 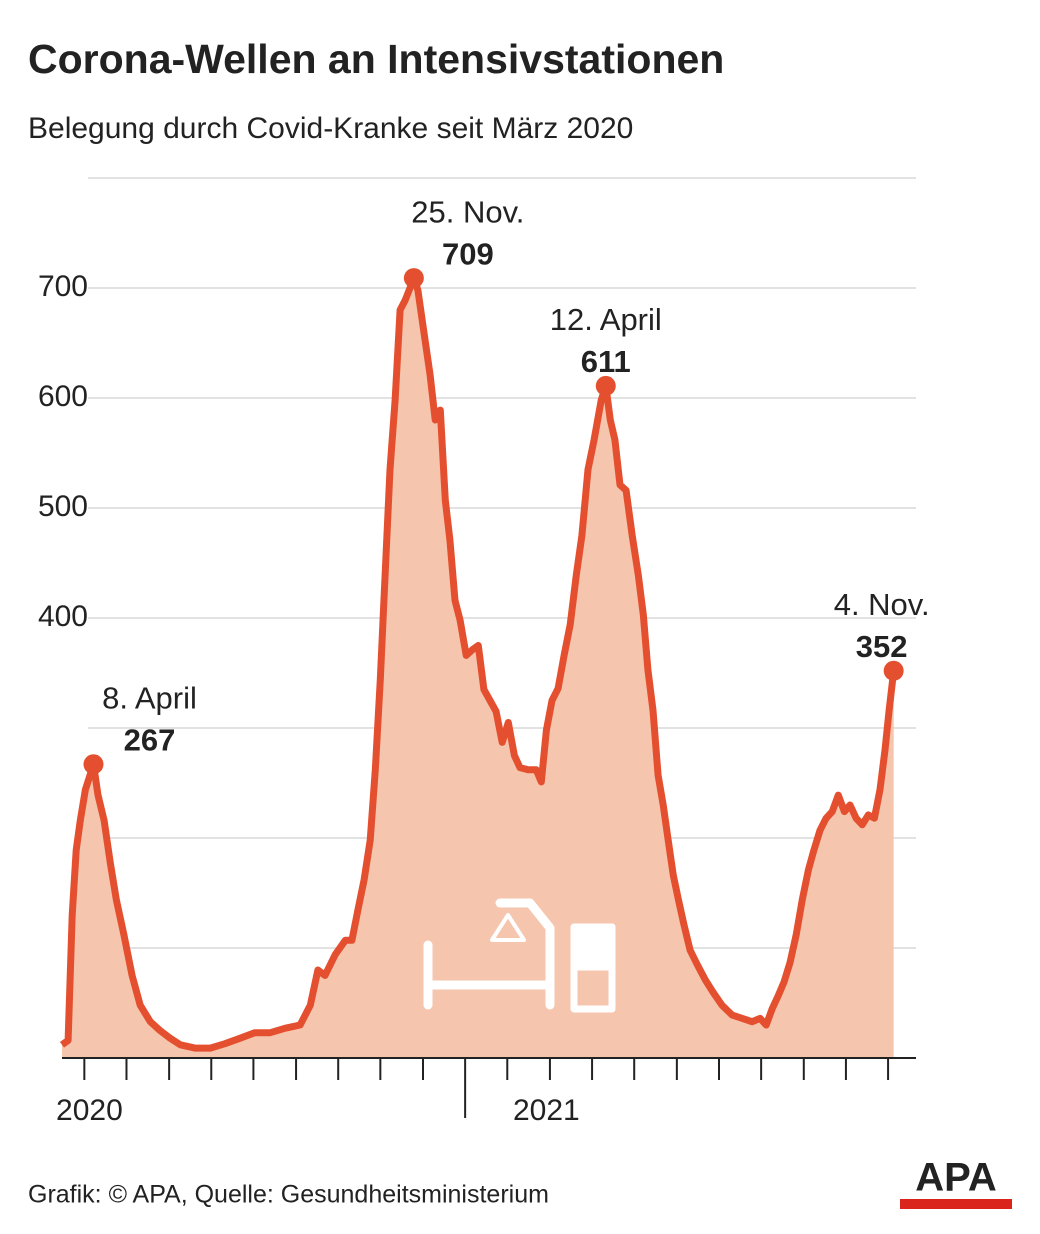 I want to click on logo-bar, so click(x=956, y=1204).